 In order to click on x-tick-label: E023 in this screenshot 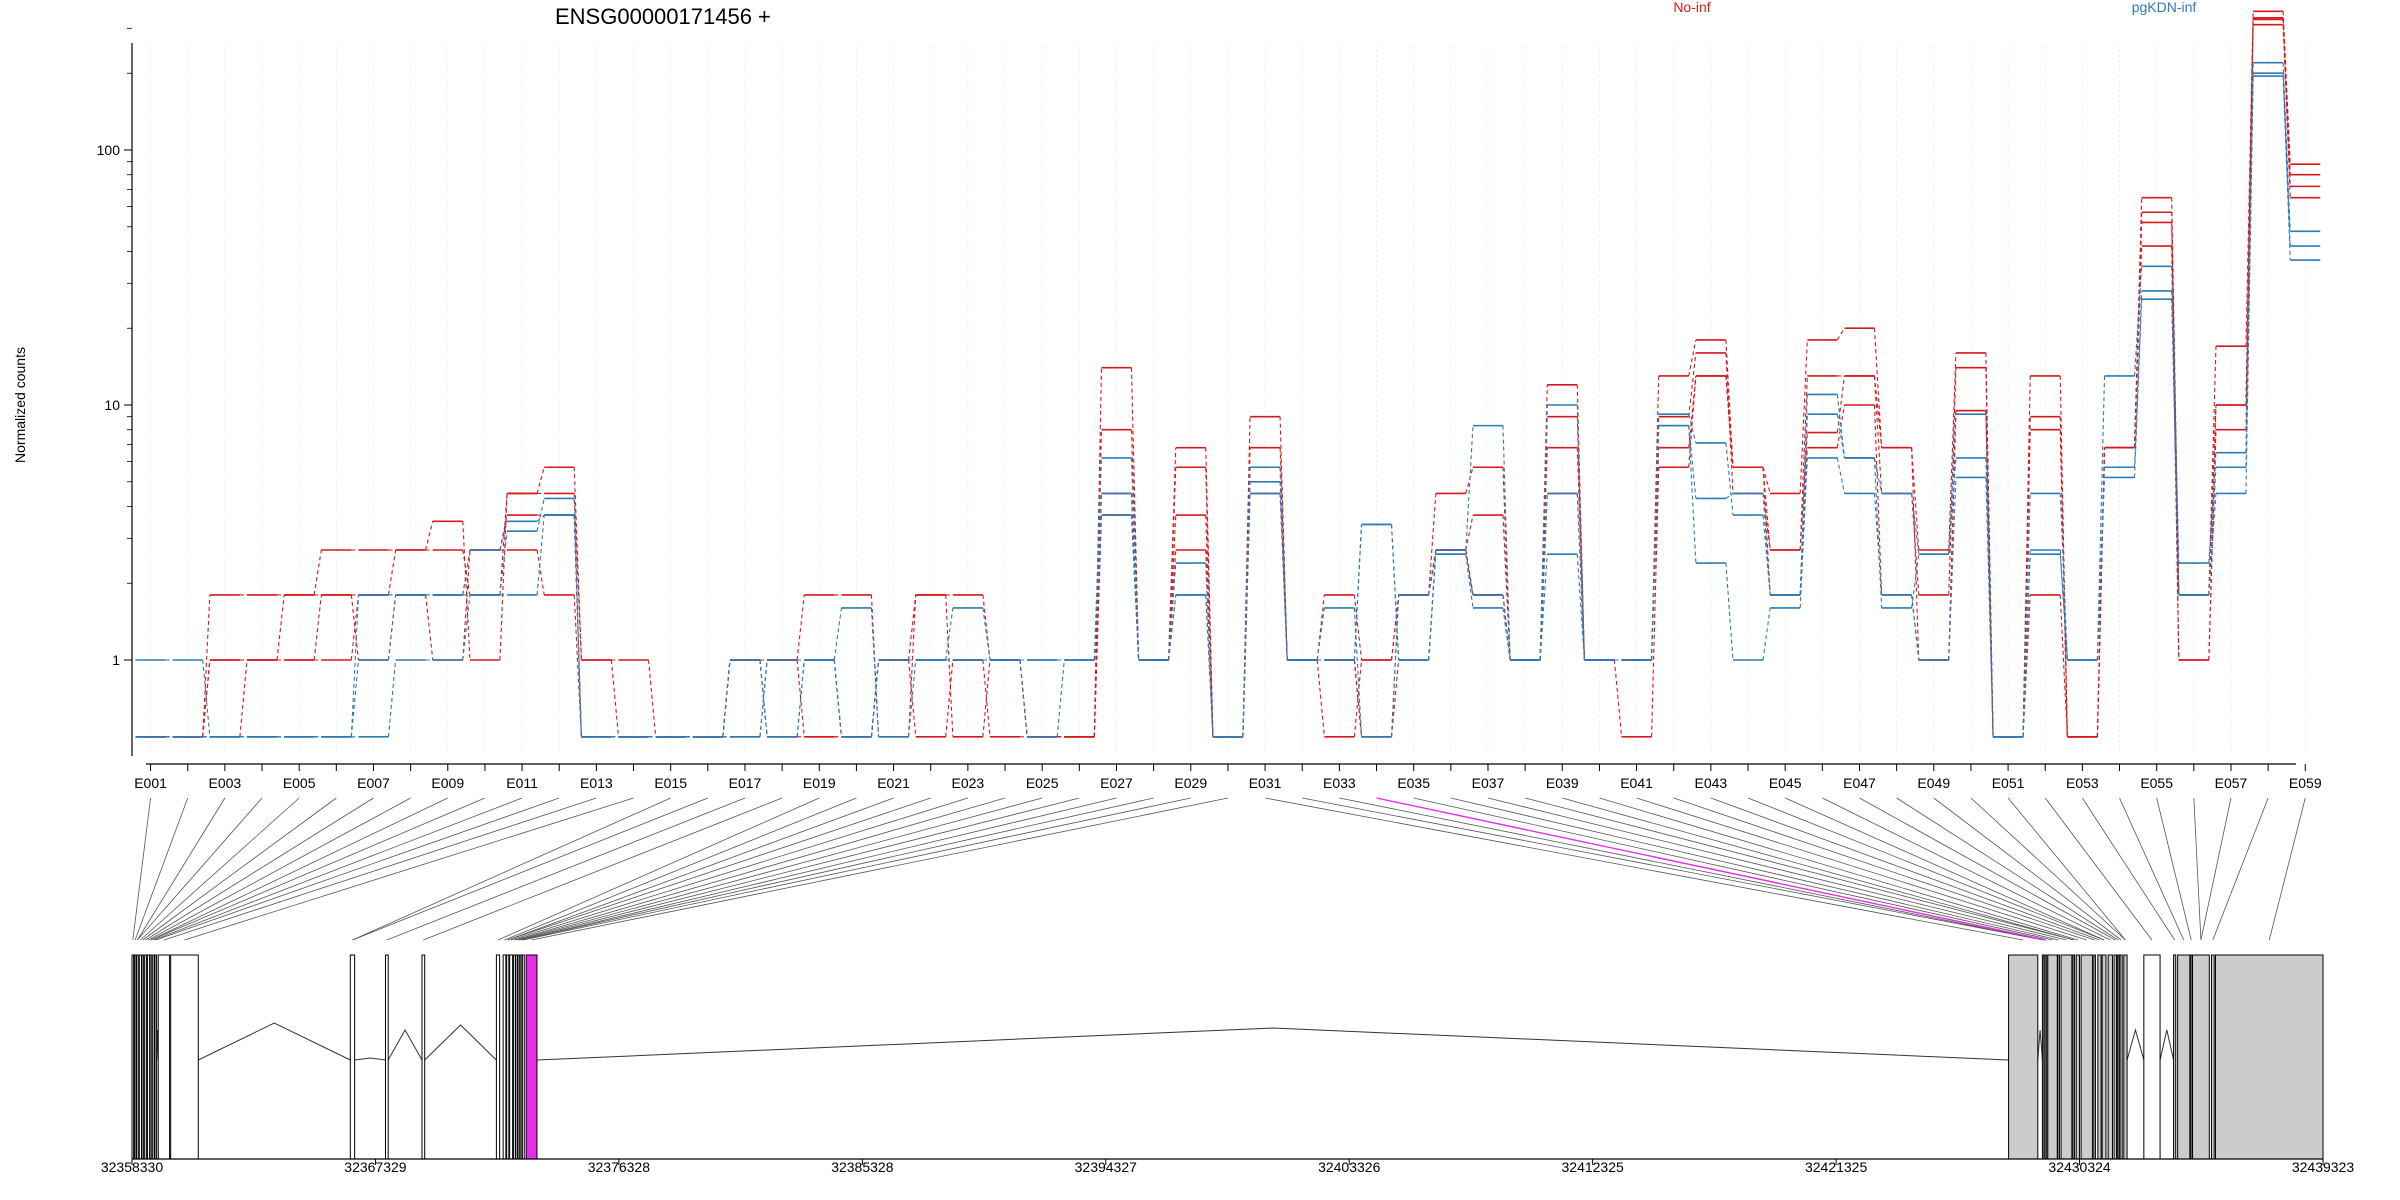, I will do `click(968, 783)`.